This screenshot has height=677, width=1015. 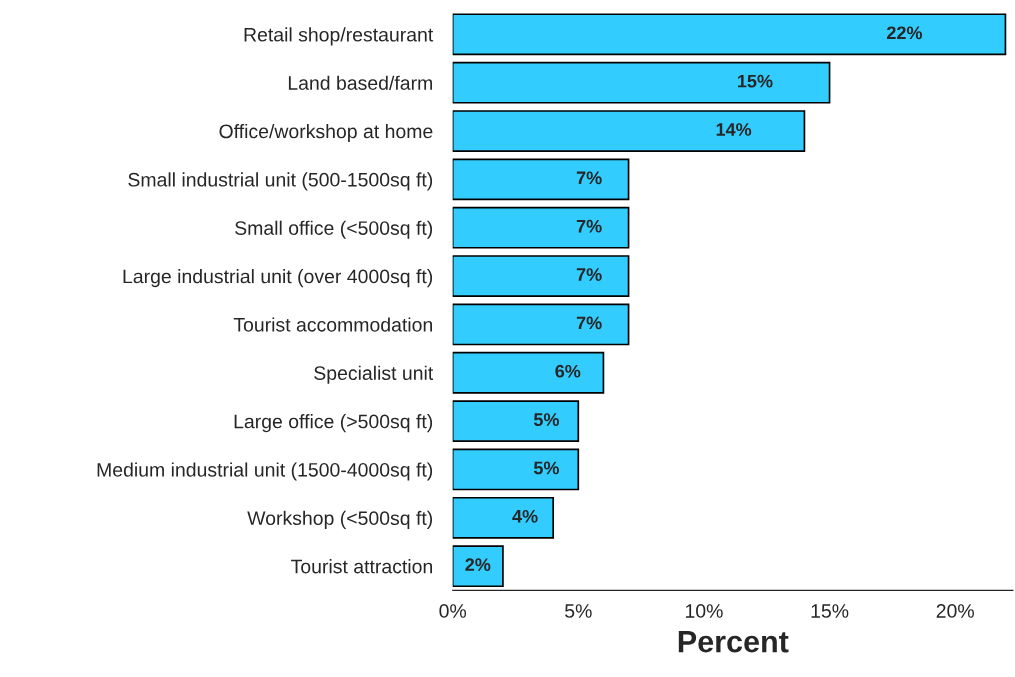 What do you see at coordinates (704, 611) in the screenshot?
I see `x-tick-label: 10%` at bounding box center [704, 611].